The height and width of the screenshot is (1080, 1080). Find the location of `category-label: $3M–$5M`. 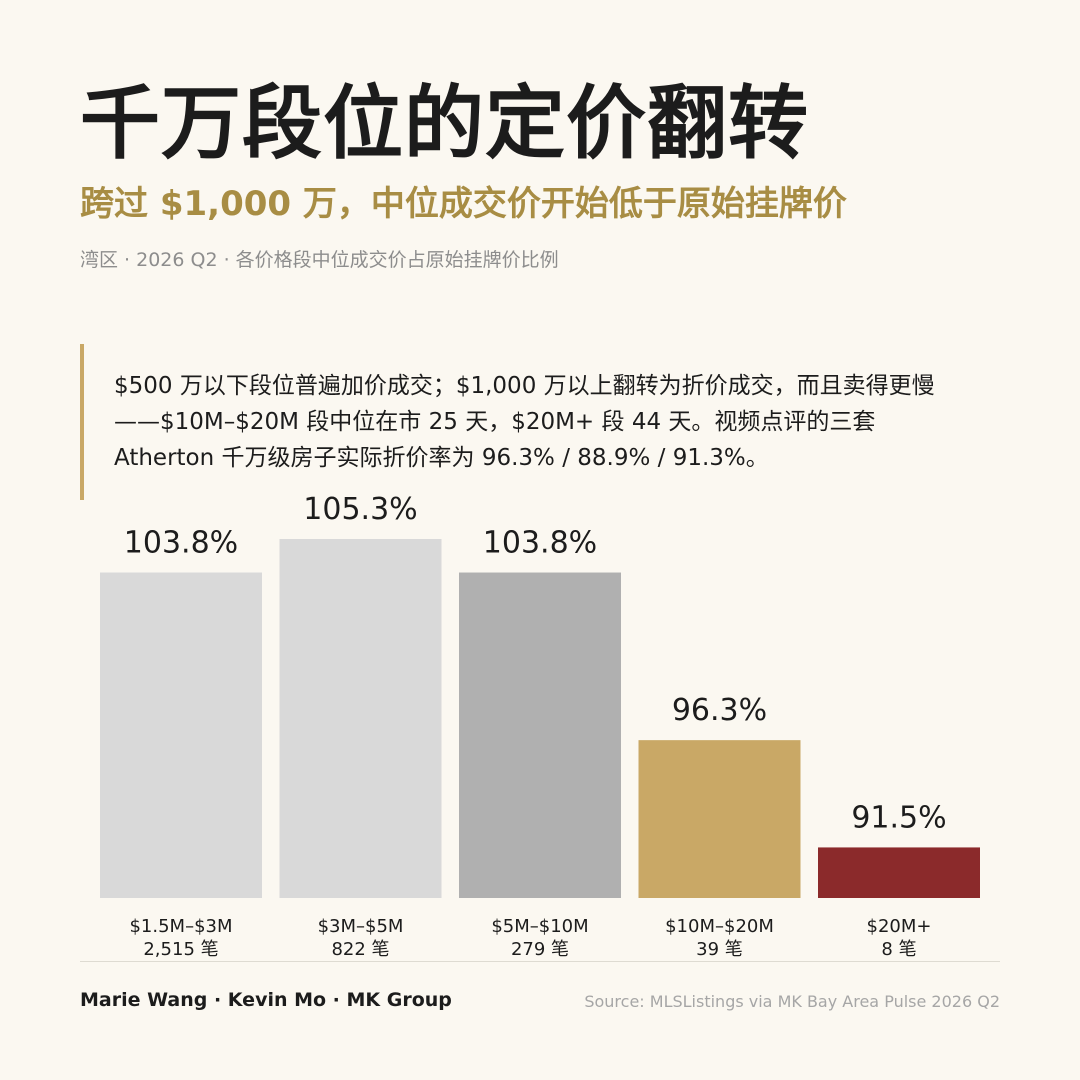

category-label: $3M–$5M is located at coordinates (361, 926).